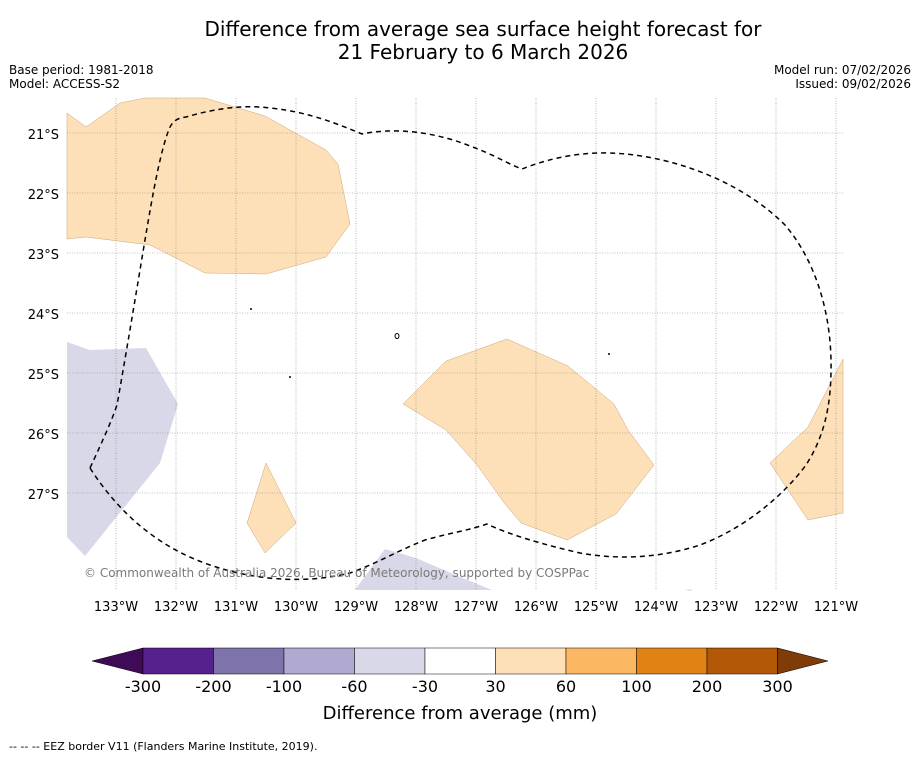 The image size is (919, 758). Describe the element at coordinates (566, 686) in the screenshot. I see `colorbar-tick-label: 60` at that location.